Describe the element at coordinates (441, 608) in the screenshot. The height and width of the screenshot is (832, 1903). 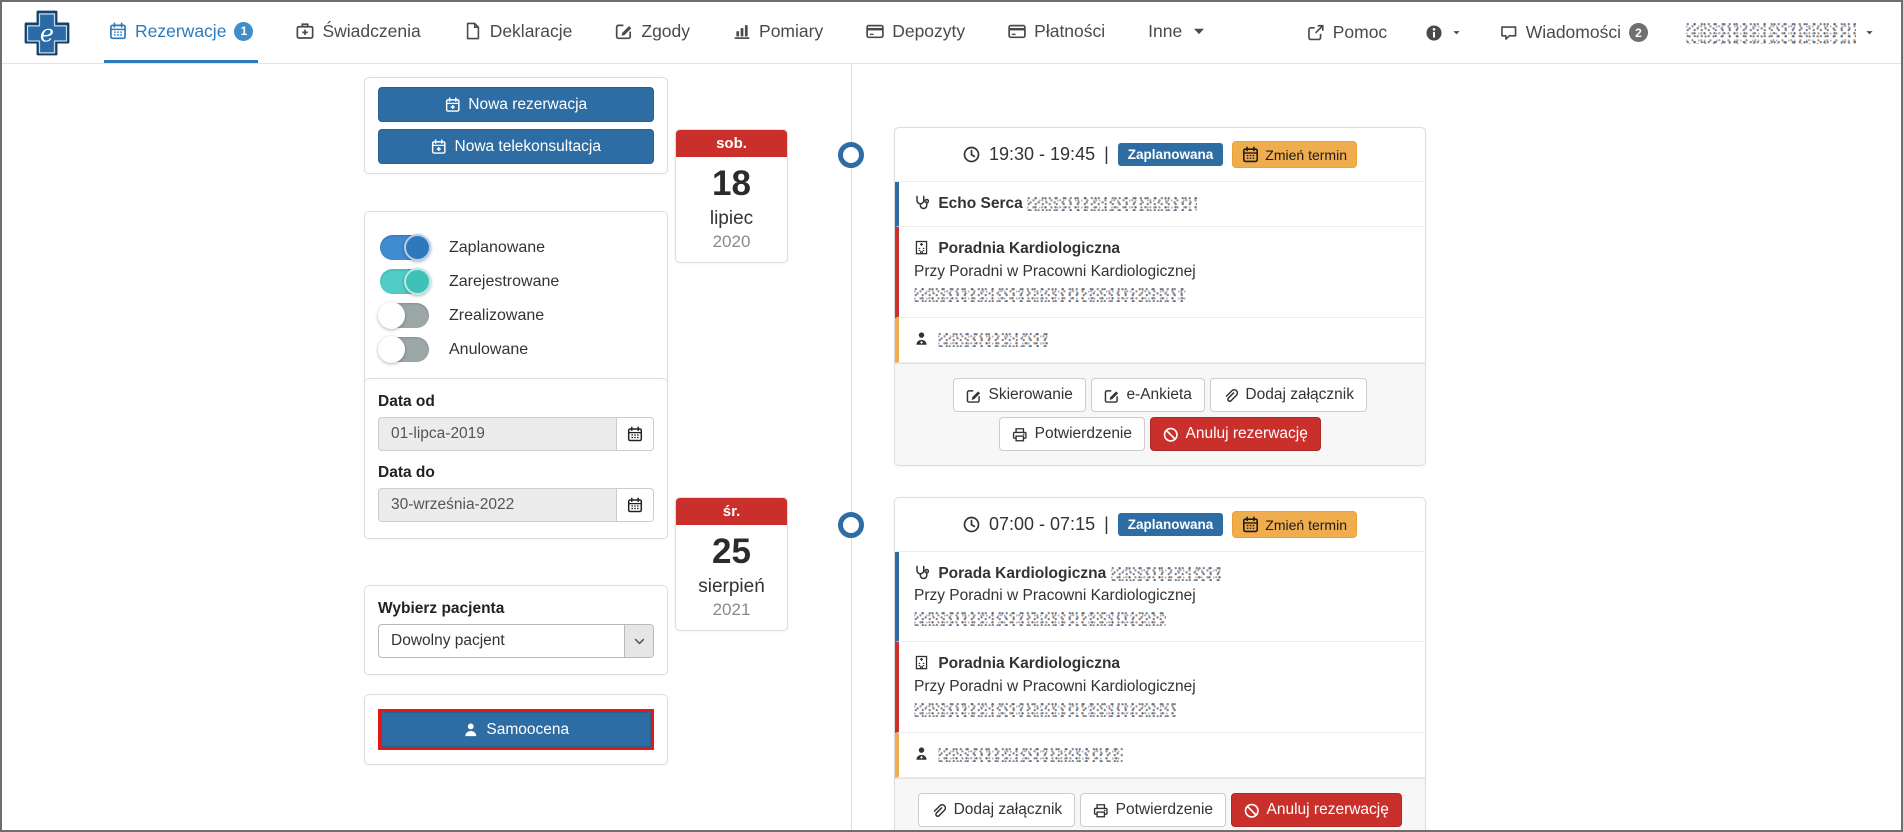
I see `patient-select-label: Wybierz pacjenta` at that location.